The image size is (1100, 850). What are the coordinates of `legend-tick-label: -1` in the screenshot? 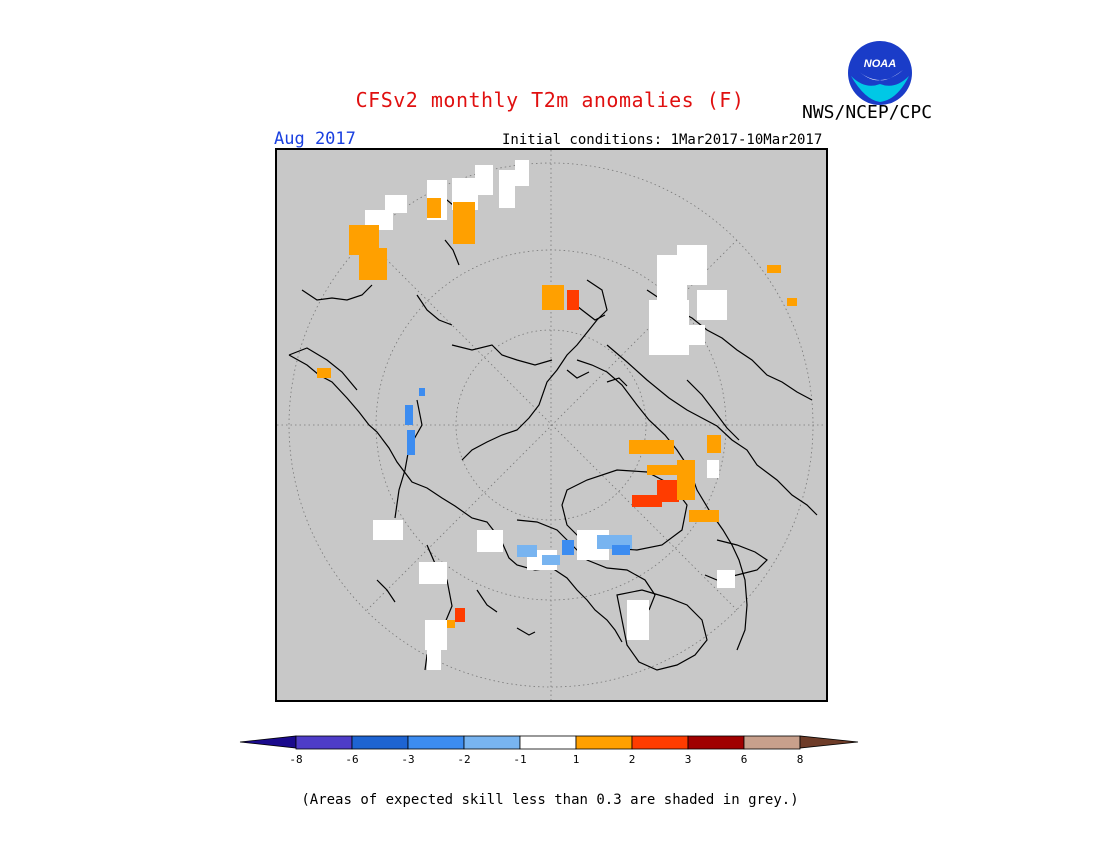 It's located at (519, 759).